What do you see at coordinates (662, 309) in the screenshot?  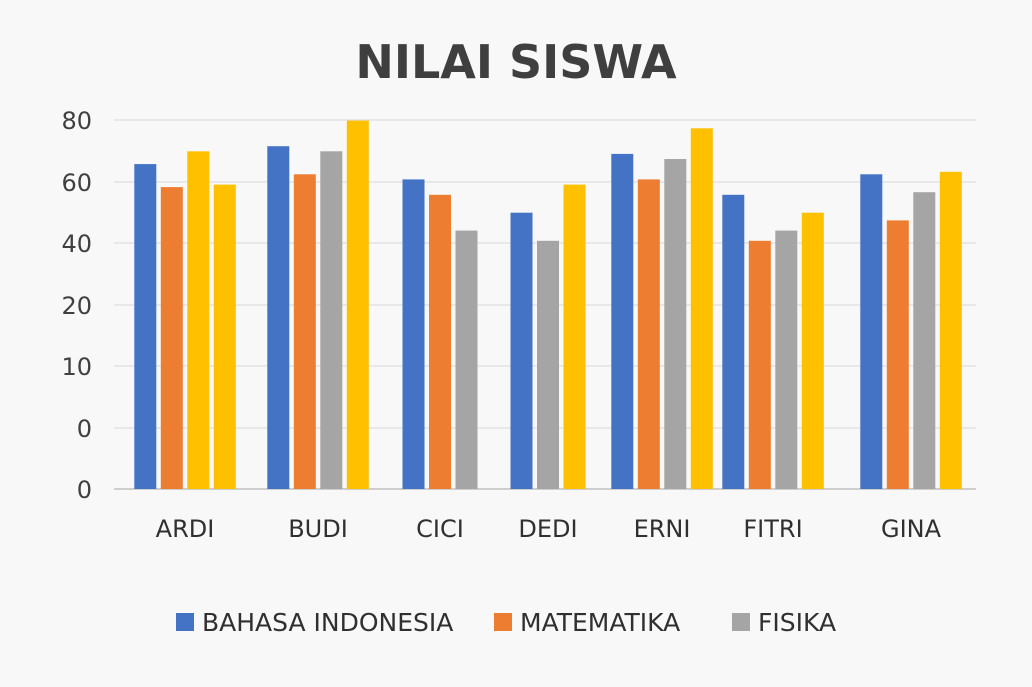 I see `bar-group-erni` at bounding box center [662, 309].